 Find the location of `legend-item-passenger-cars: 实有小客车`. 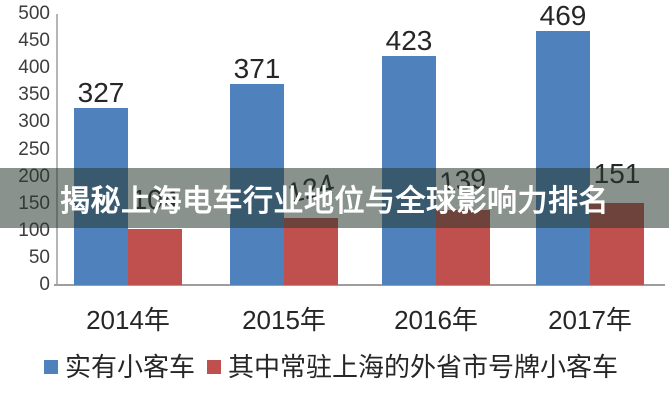

legend-item-passenger-cars: 实有小客车 is located at coordinates (119, 367).